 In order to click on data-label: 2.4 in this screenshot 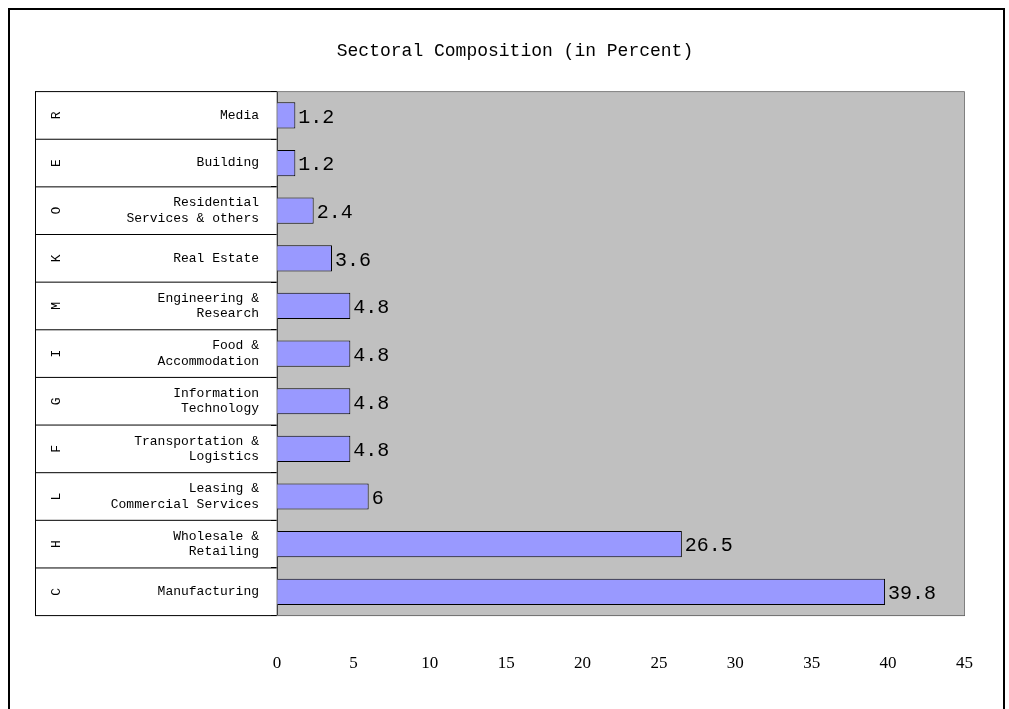, I will do `click(334, 212)`.